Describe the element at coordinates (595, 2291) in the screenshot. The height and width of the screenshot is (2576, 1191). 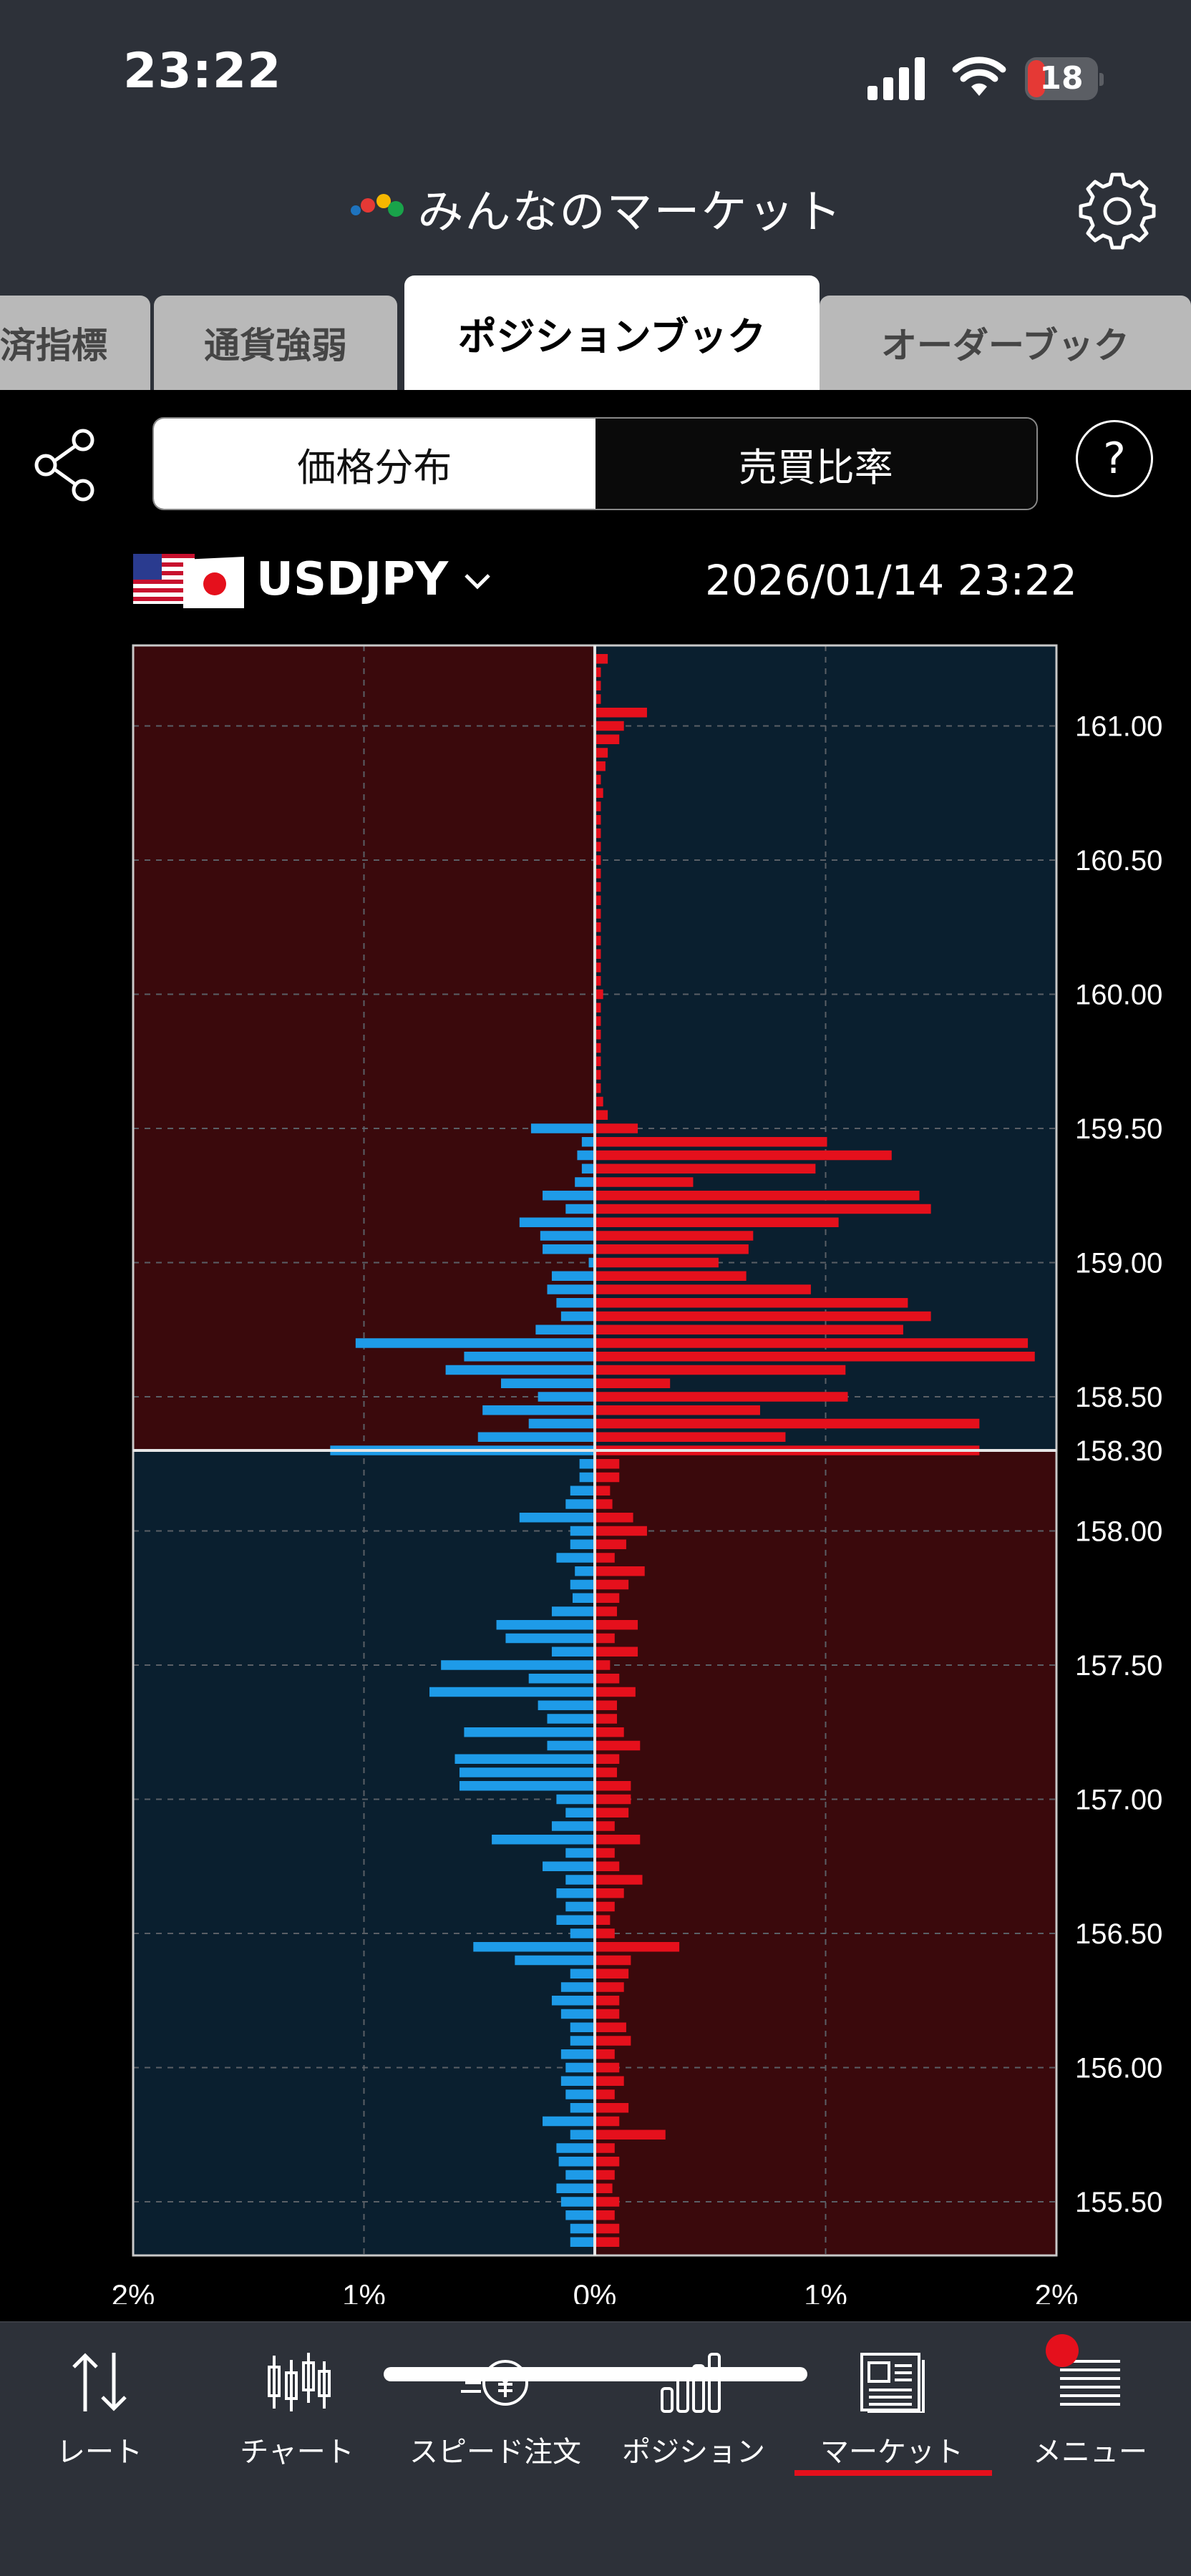
I see `x-tick-label: 0%` at that location.